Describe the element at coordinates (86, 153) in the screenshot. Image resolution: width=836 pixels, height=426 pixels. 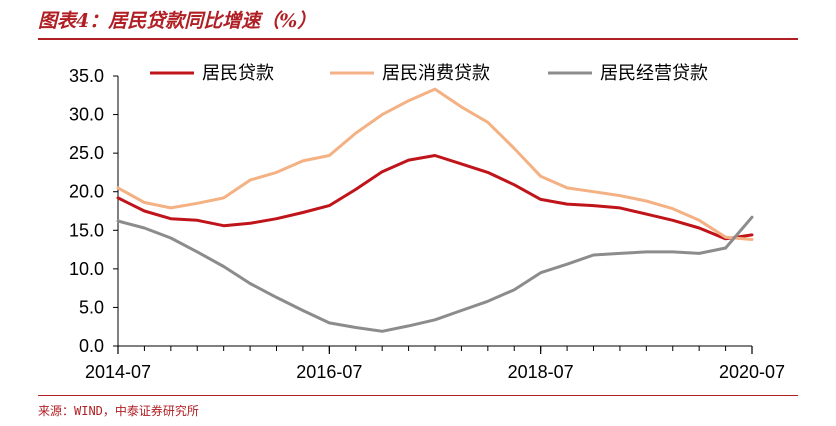
I see `y-tick-label: 25.0` at that location.